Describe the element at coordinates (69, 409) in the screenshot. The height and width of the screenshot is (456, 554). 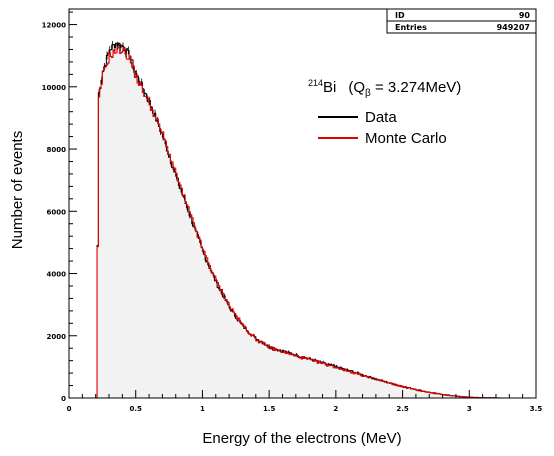
I see `x-tick-label: 0` at that location.